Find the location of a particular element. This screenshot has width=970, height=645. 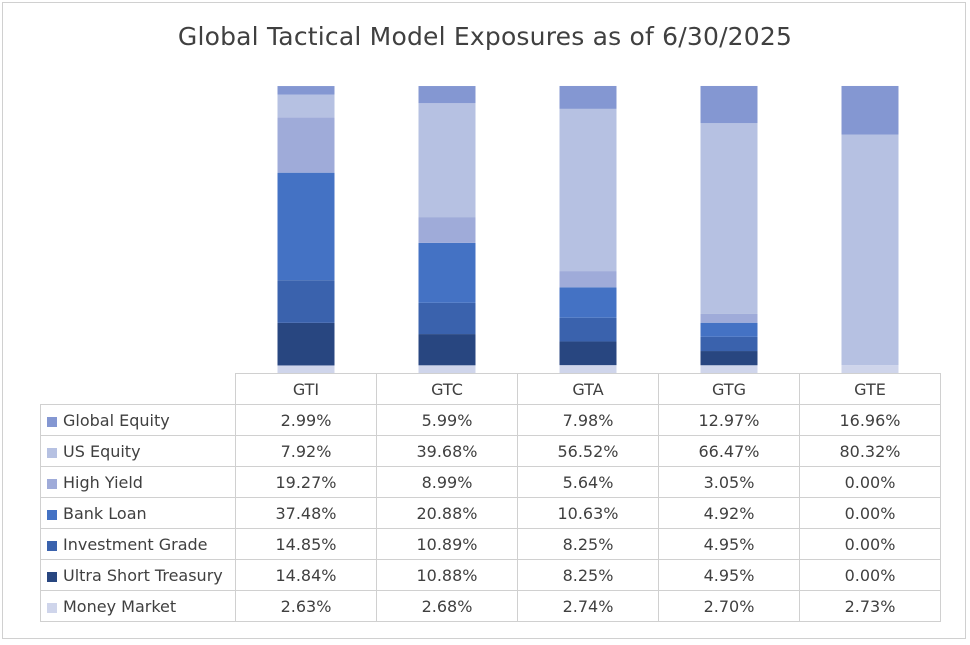

category-label: GTI is located at coordinates (306, 389).